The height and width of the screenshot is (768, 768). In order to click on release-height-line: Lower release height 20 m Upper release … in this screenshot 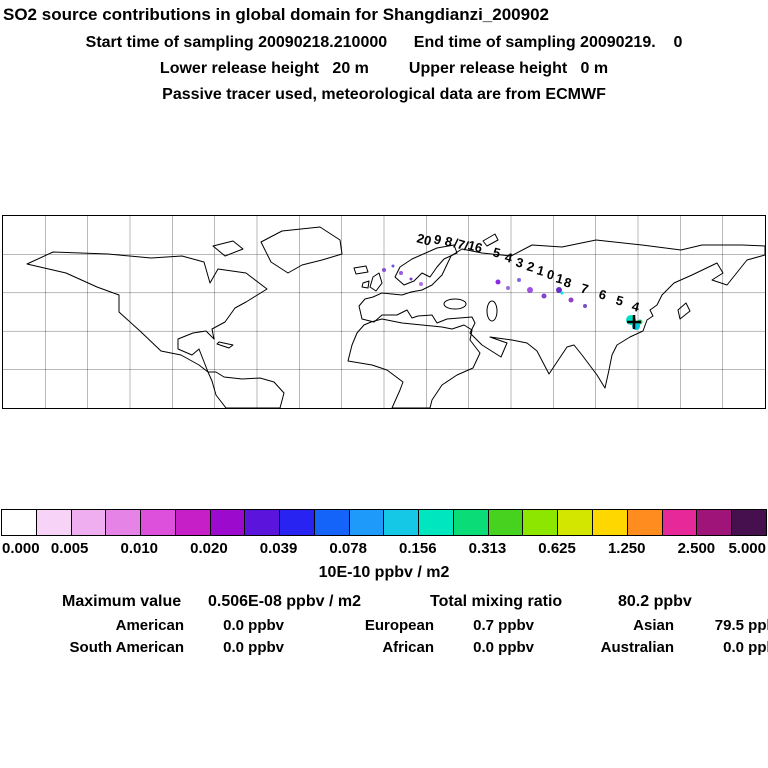, I will do `click(384, 68)`.